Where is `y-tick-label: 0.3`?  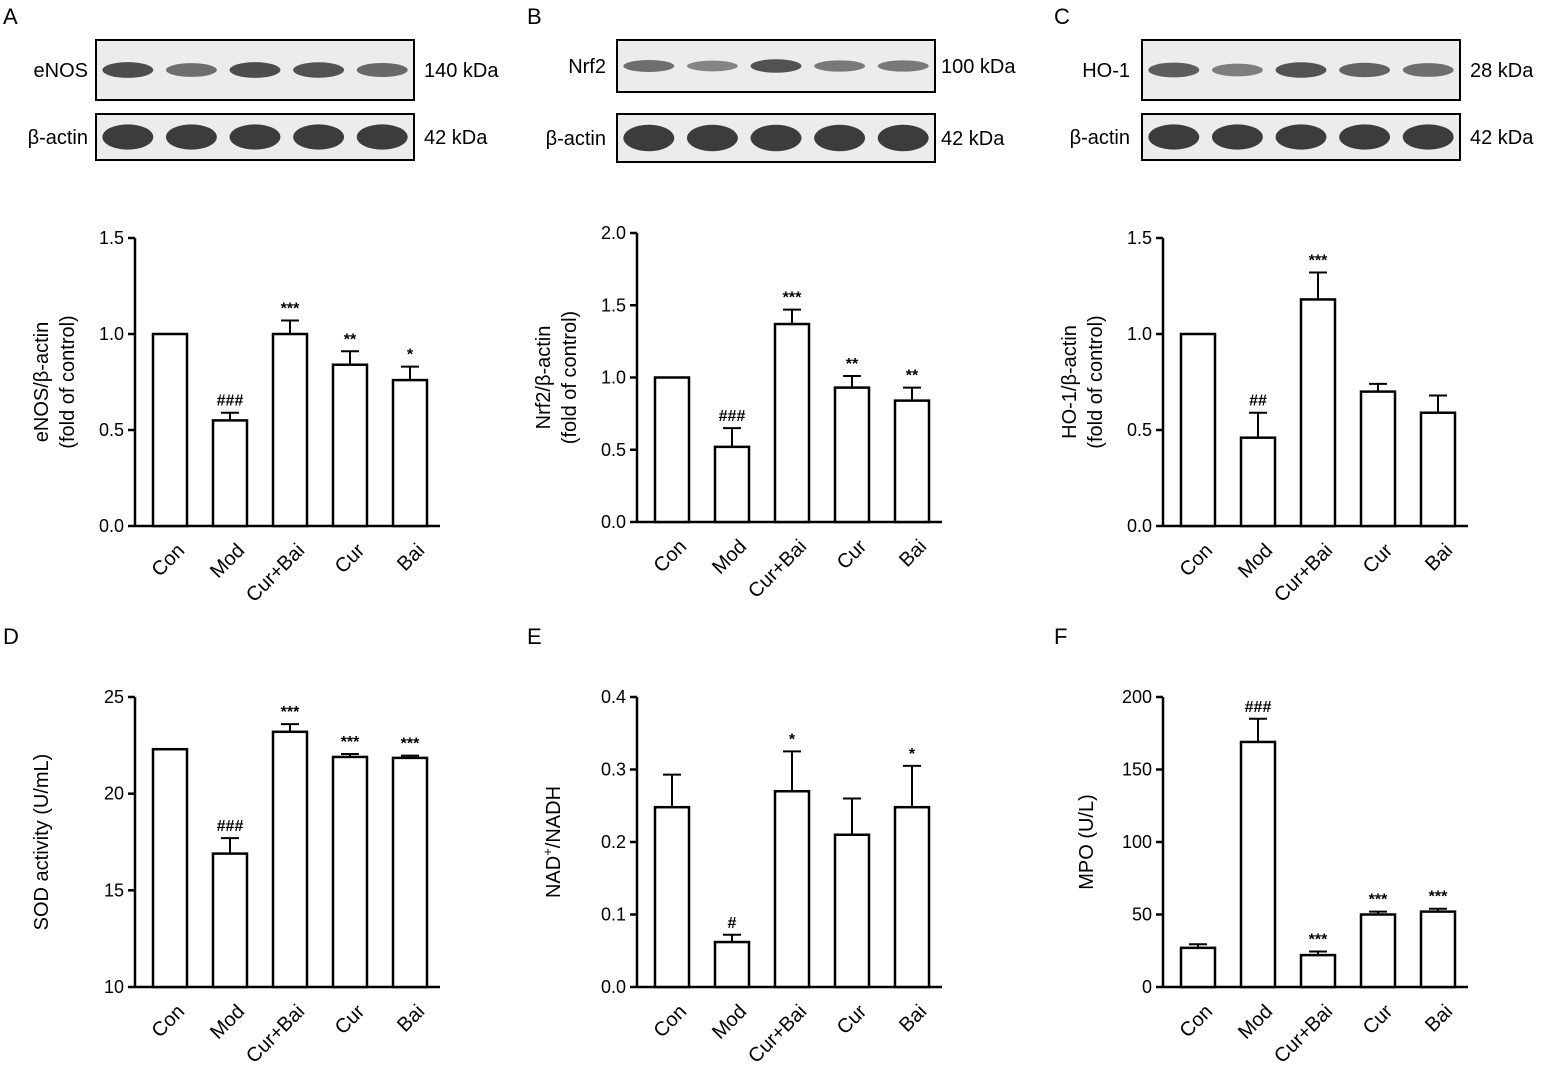
y-tick-label: 0.3 is located at coordinates (613, 770).